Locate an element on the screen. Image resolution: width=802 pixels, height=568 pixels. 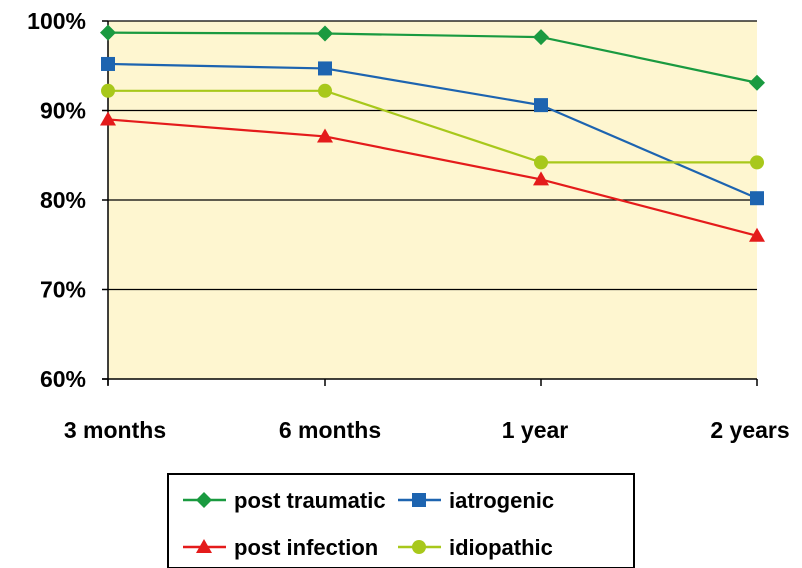
legend-item-3: idiopathic is located at coordinates (475, 547).